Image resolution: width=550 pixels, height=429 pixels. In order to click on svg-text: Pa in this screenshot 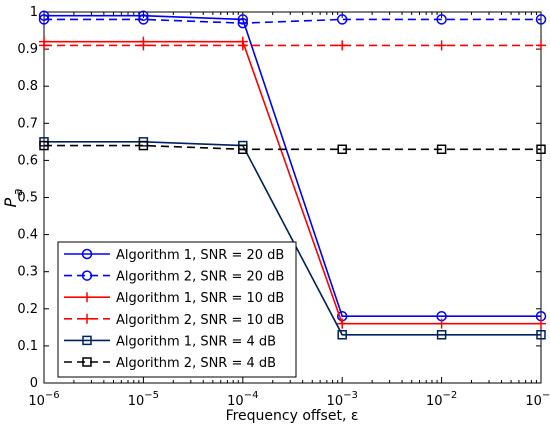, I will do `click(13, 197)`.